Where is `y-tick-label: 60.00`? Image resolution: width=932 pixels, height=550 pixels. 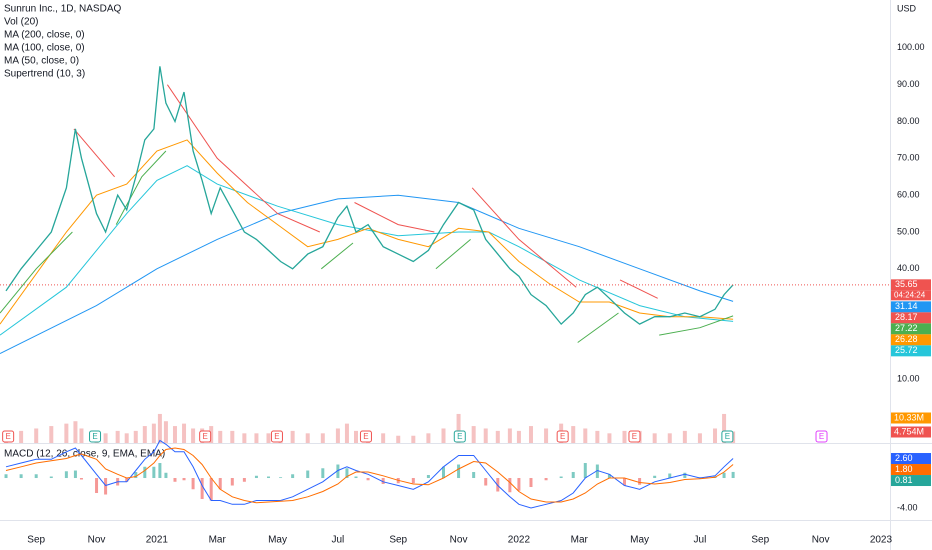
y-tick-label: 60.00 is located at coordinates (908, 195).